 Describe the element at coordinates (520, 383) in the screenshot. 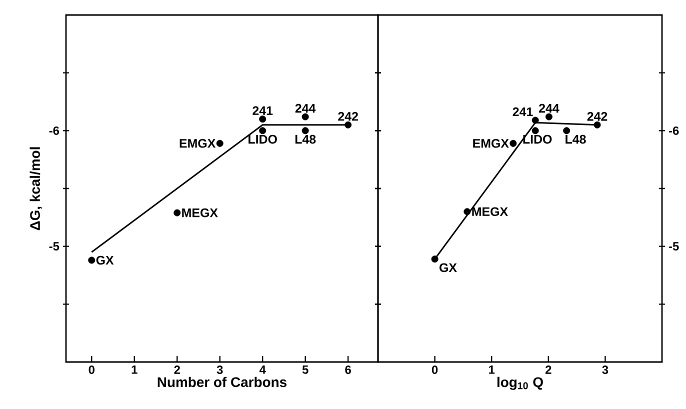

I see `x-axis-title: log$_{10}$ Q` at that location.